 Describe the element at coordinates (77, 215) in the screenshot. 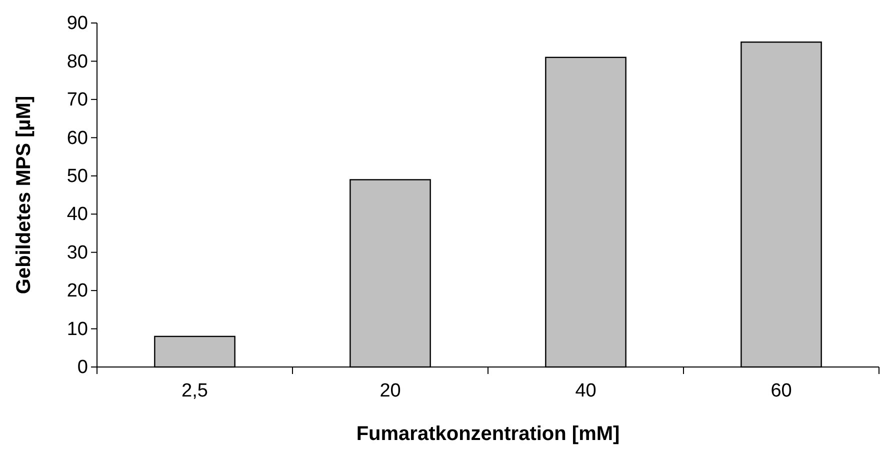

I see `y-tick-label: 40` at that location.